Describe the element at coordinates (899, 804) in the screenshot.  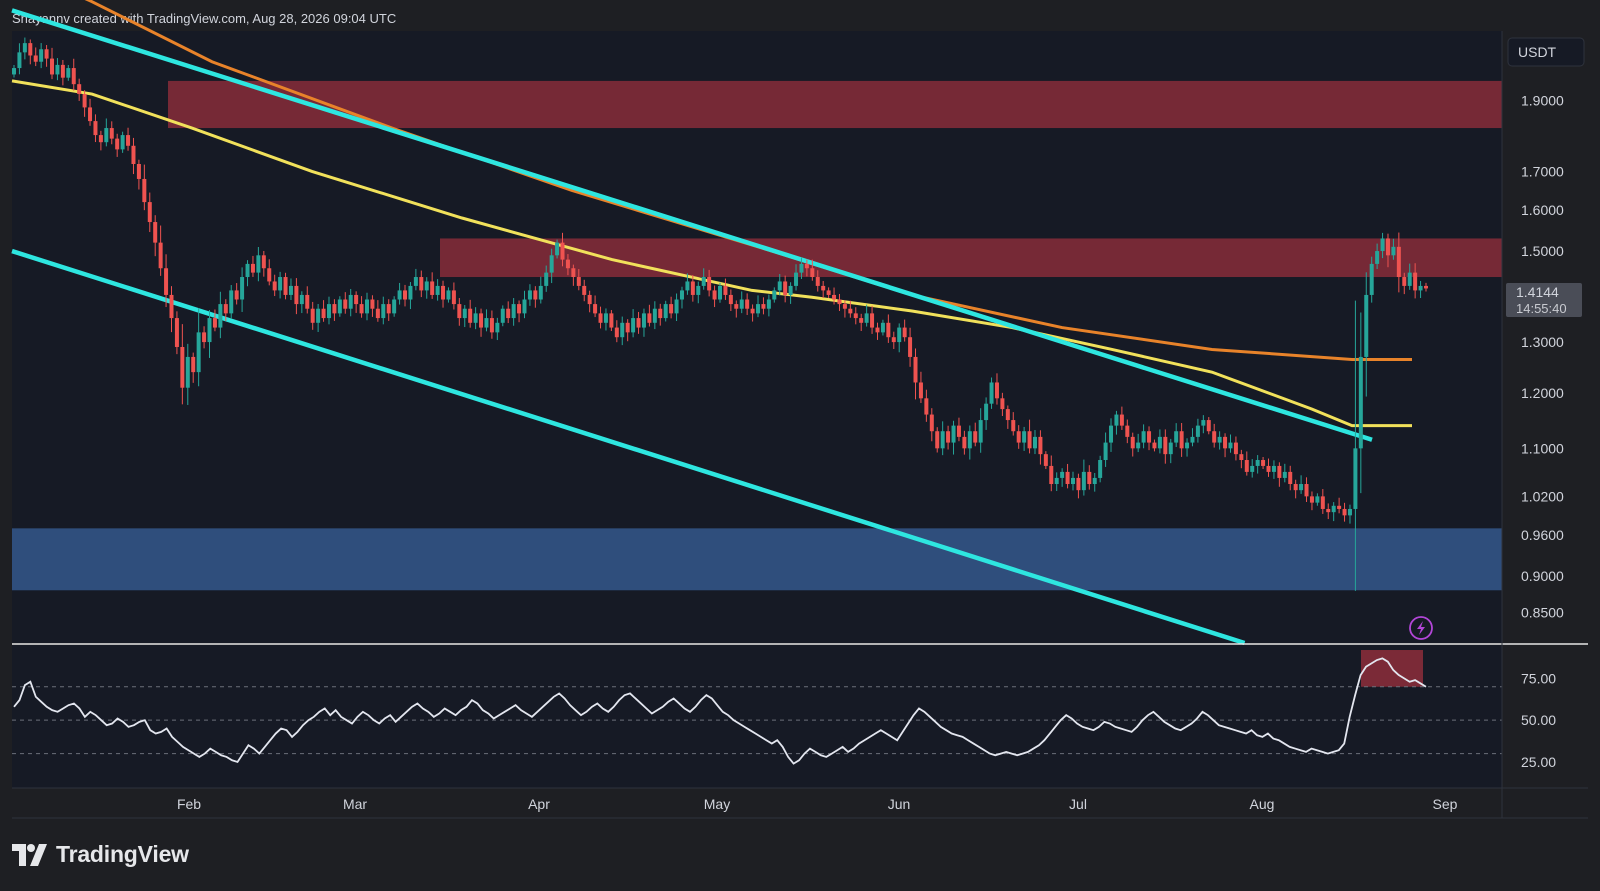
I see `time-tick-label: Jun` at that location.